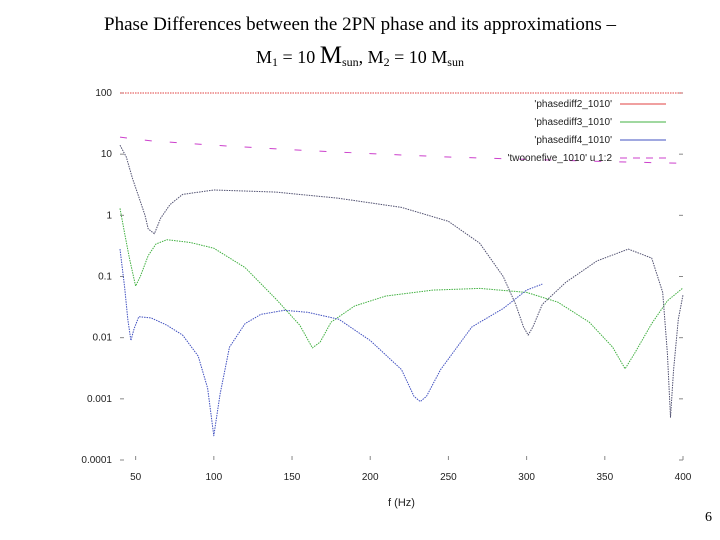 The width and height of the screenshot is (720, 540). I want to click on title-m1: M, so click(264, 57).